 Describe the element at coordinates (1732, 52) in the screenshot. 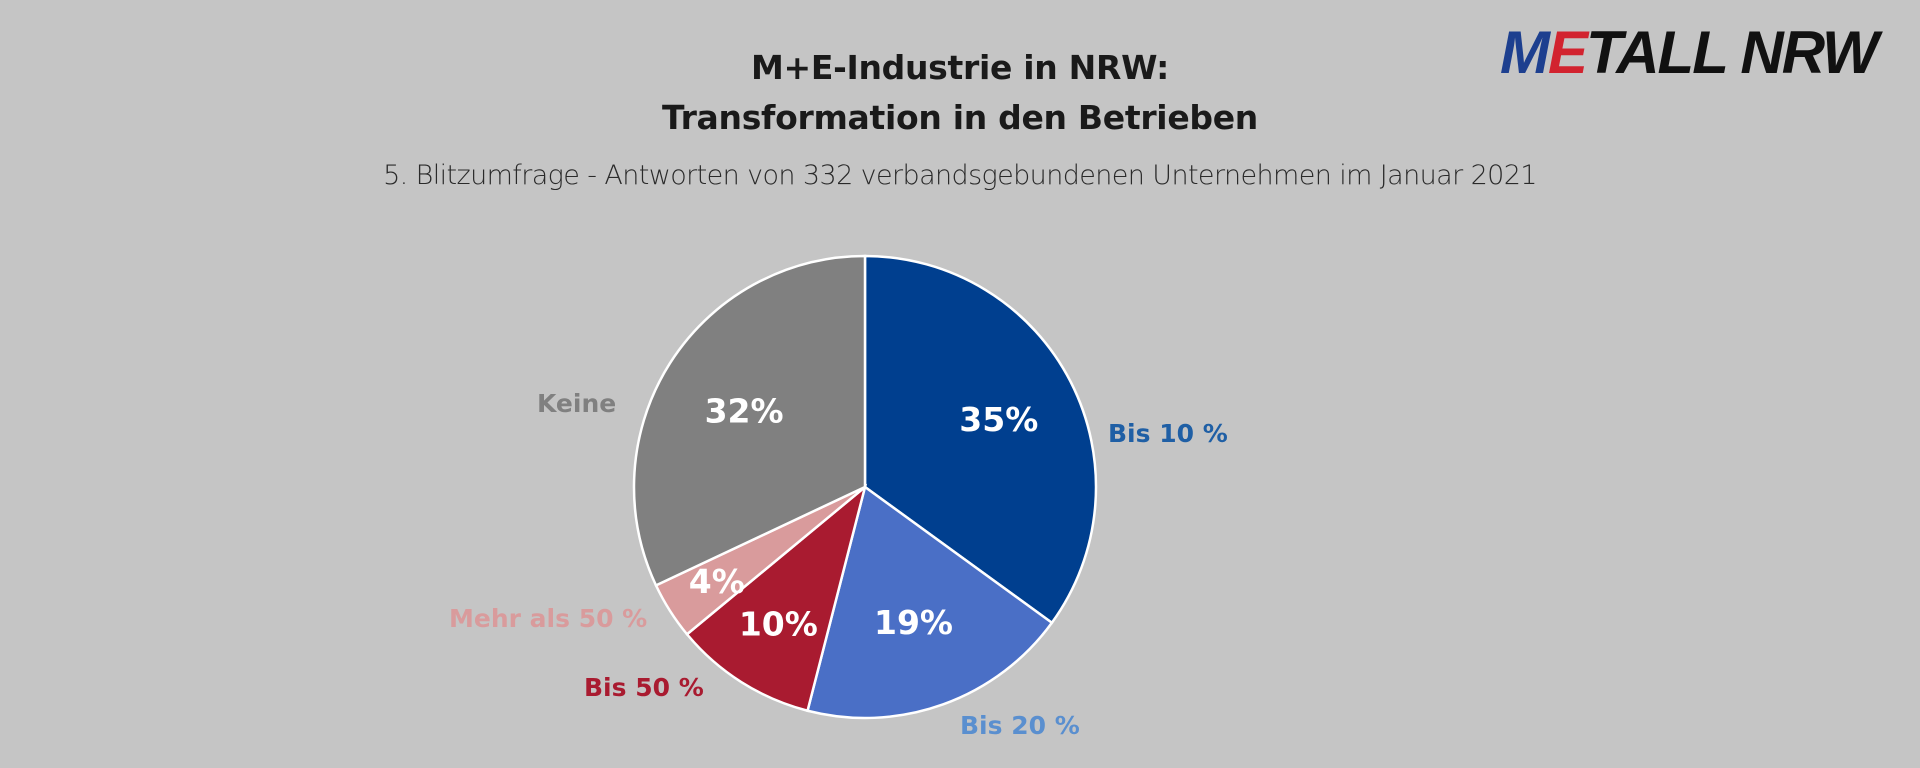

I see `logo-part-rest: TALL NRW` at that location.